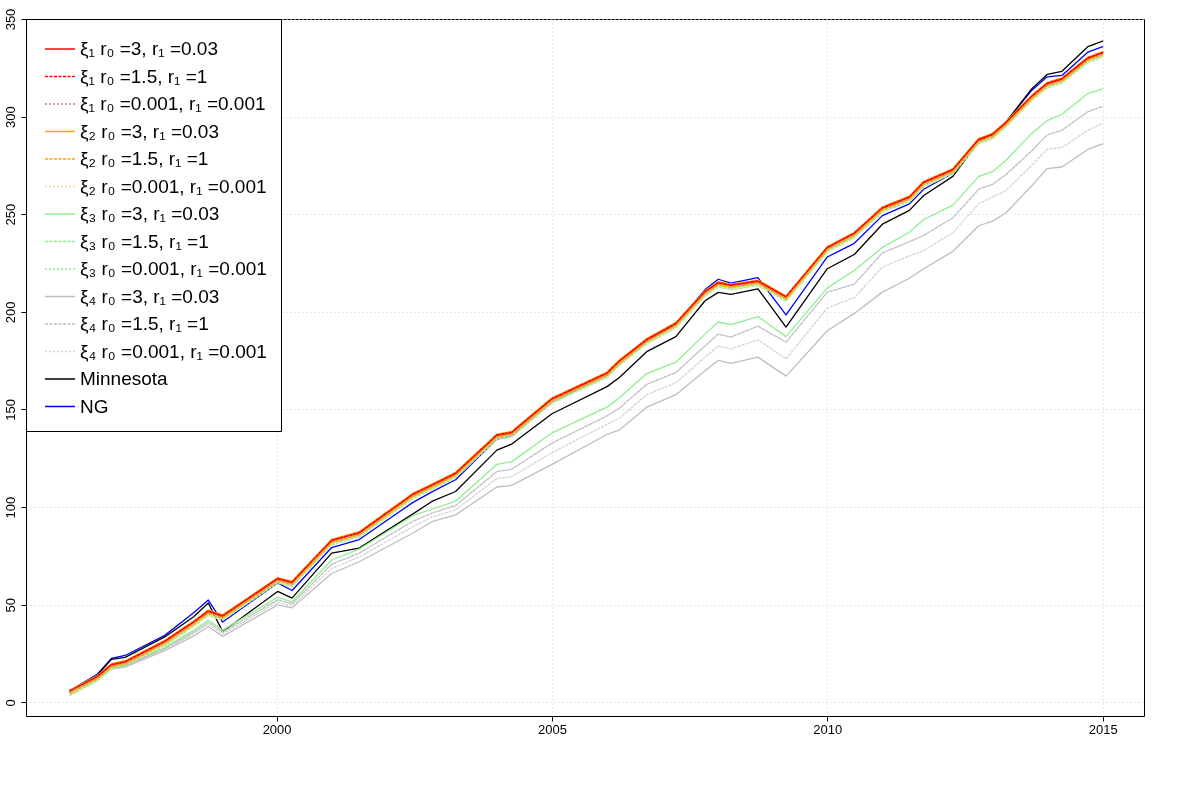 Image resolution: width=1203 pixels, height=794 pixels. What do you see at coordinates (149, 131) in the screenshot?
I see `legend-label: ξ₂ r₀ =3, r₁ =0.03` at bounding box center [149, 131].